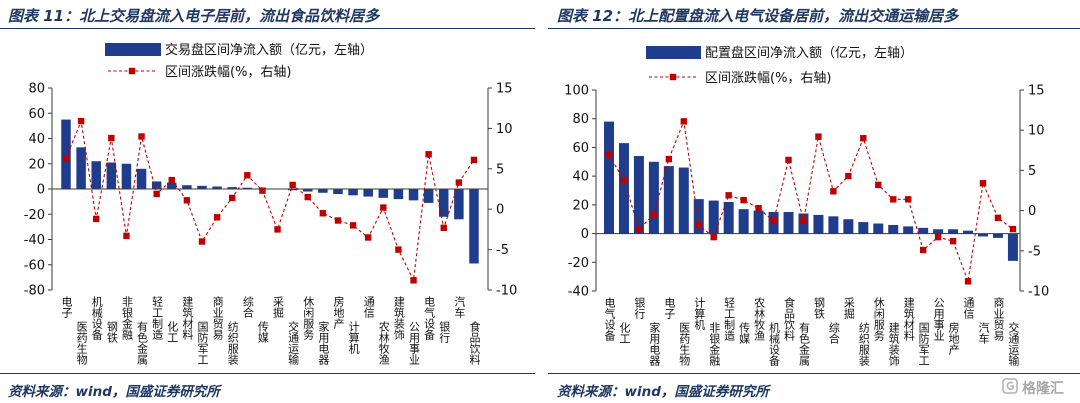  I want to click on category-label: 综合, so click(248, 307).